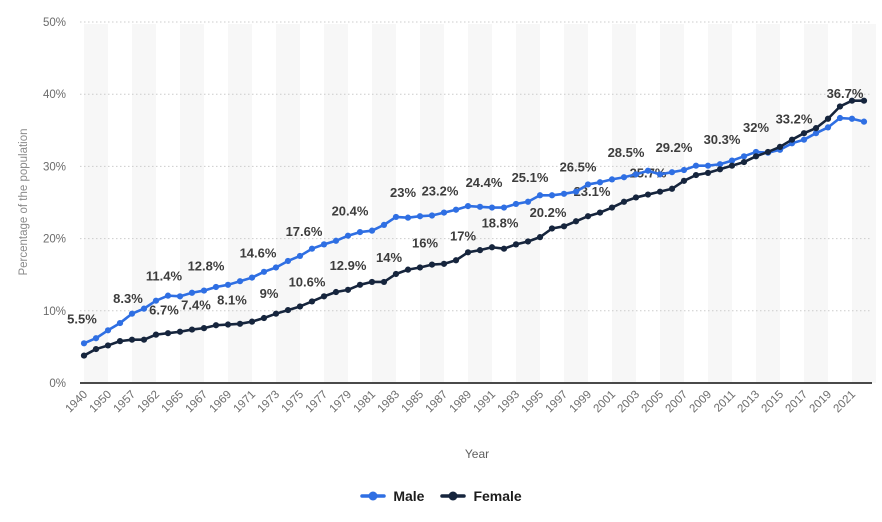 This screenshot has height=522, width=882. What do you see at coordinates (392, 496) in the screenshot?
I see `legend-item-male: Male` at bounding box center [392, 496].